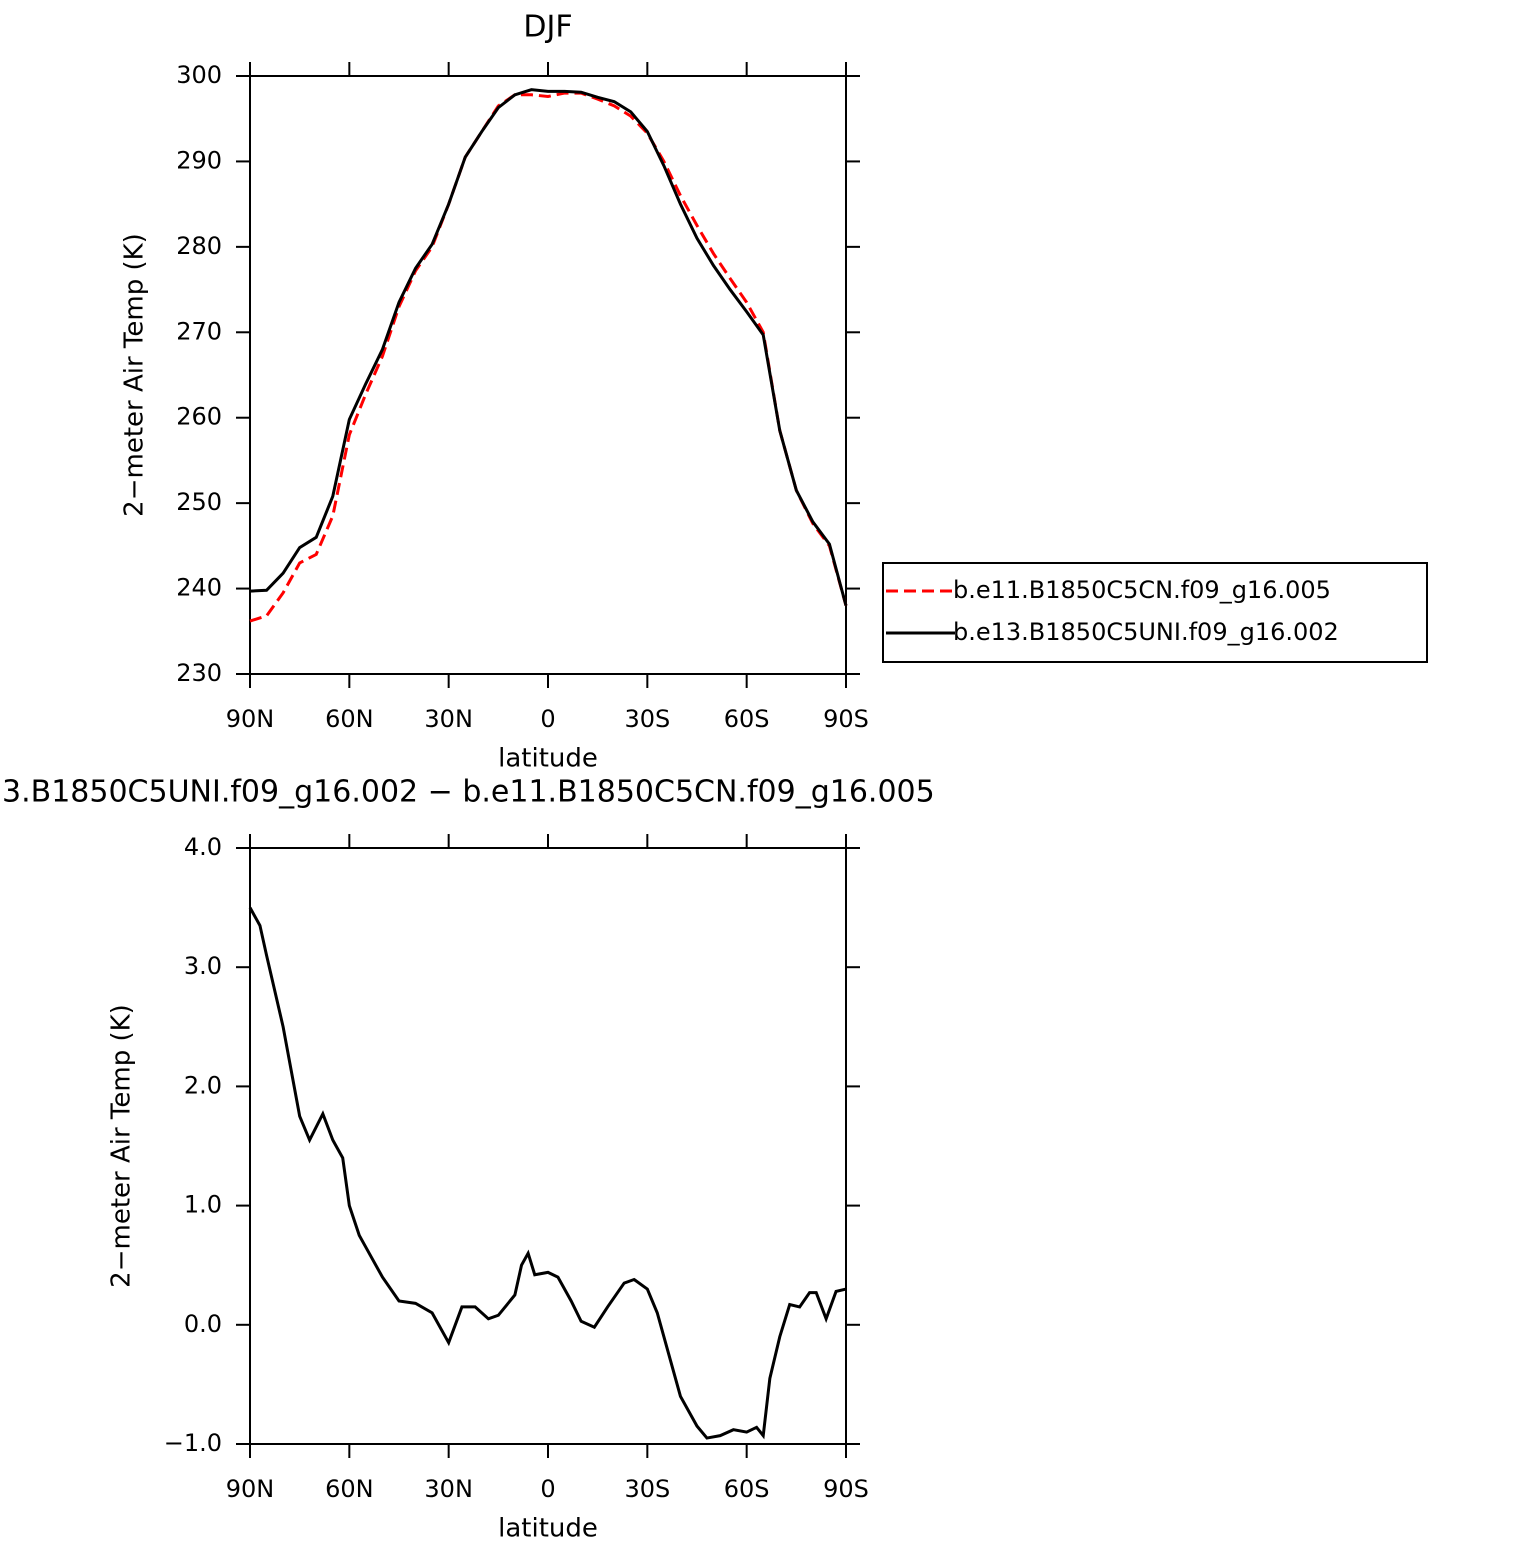  What do you see at coordinates (203, 847) in the screenshot?
I see `y-tick-label: 4.0` at bounding box center [203, 847].